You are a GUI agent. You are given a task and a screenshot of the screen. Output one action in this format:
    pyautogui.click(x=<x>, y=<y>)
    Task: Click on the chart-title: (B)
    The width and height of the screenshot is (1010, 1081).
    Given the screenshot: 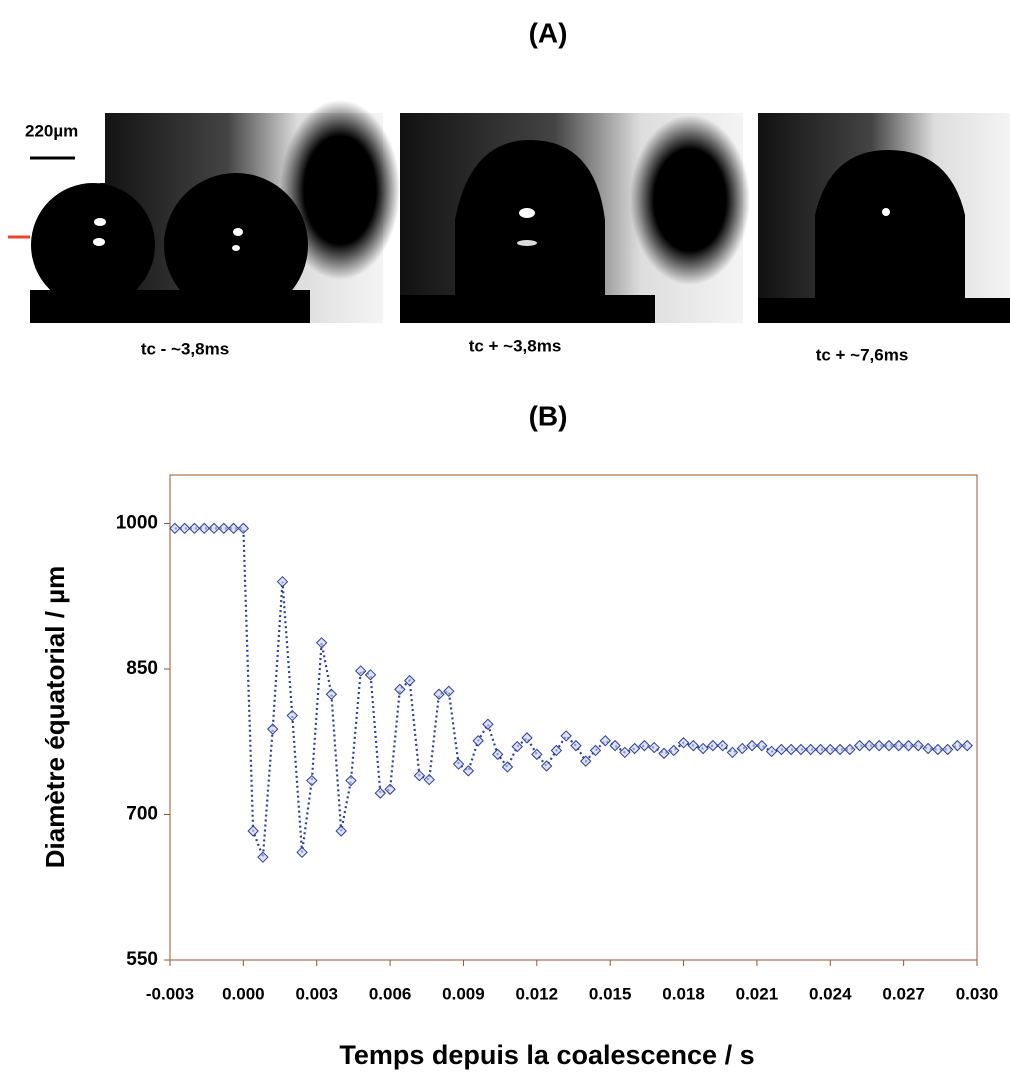 What is the action you would take?
    pyautogui.click(x=548, y=415)
    